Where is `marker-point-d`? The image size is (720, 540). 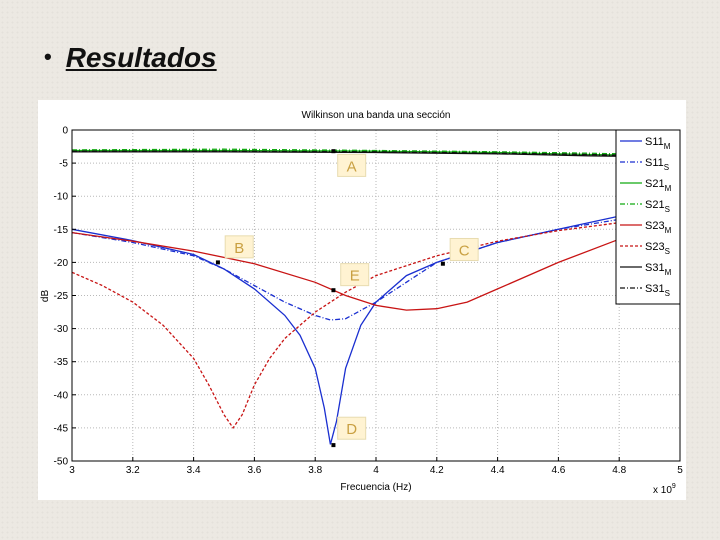
marker-point-d is located at coordinates (333, 445).